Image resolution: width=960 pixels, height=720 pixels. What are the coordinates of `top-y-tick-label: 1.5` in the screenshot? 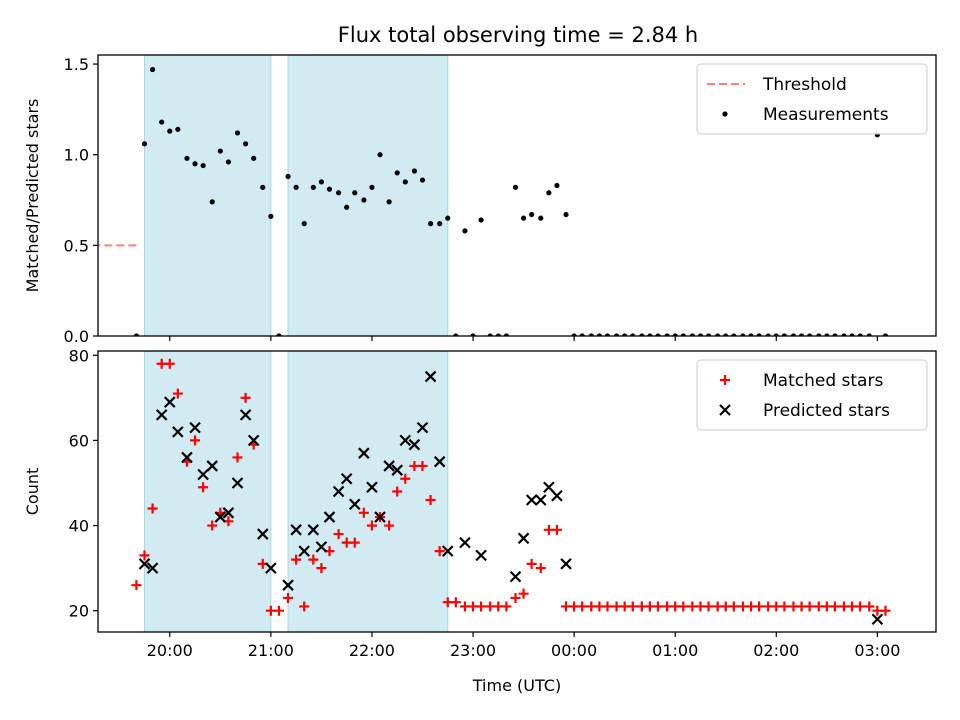 It's located at (76, 64).